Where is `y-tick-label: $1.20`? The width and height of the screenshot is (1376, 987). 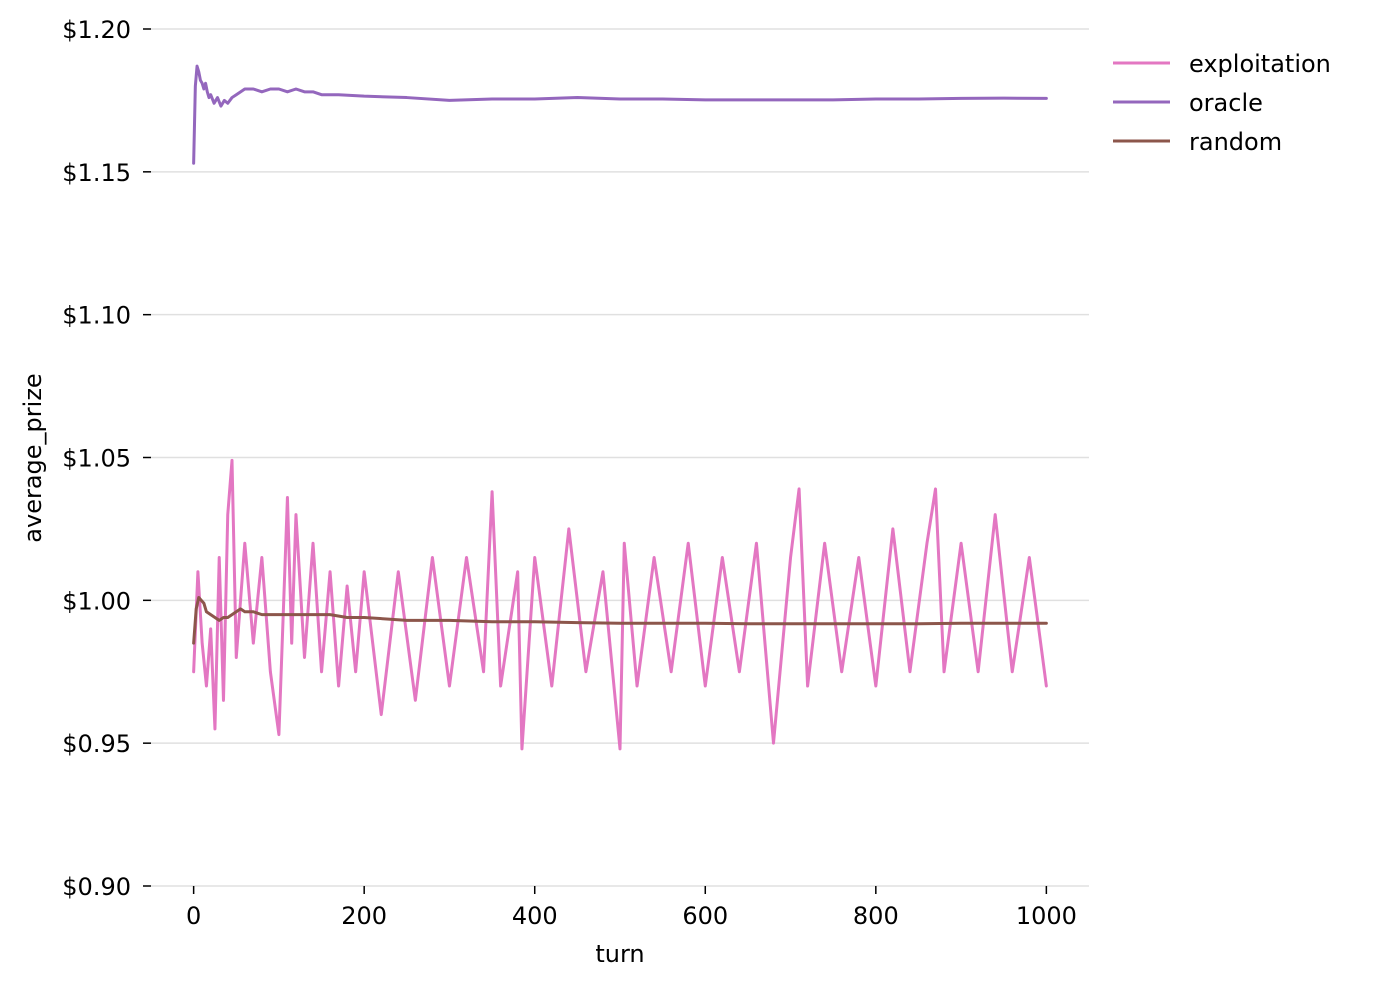
y-tick-label: $1.20 is located at coordinates (96, 30).